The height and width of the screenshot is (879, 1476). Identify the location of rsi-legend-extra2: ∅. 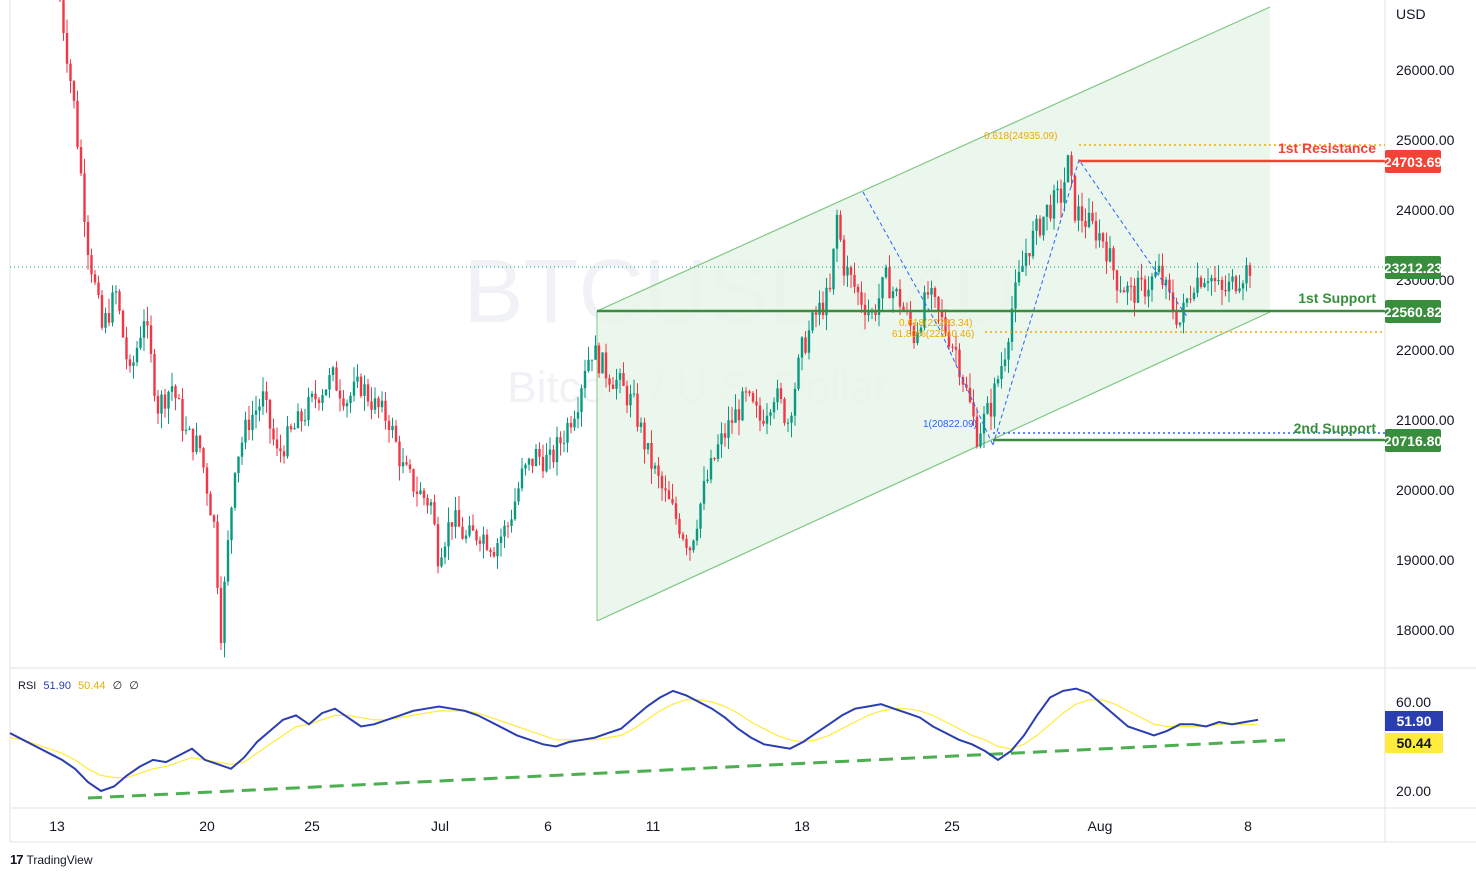
(134, 686).